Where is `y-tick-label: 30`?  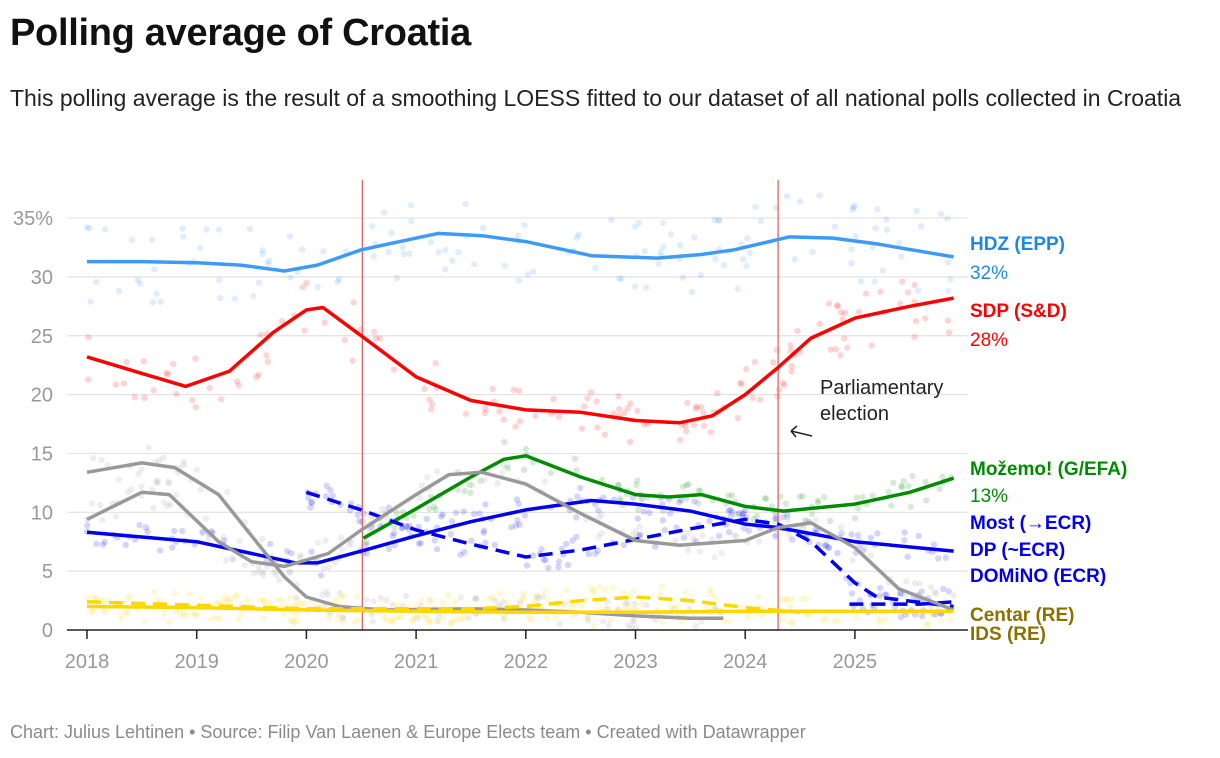 y-tick-label: 30 is located at coordinates (42, 278).